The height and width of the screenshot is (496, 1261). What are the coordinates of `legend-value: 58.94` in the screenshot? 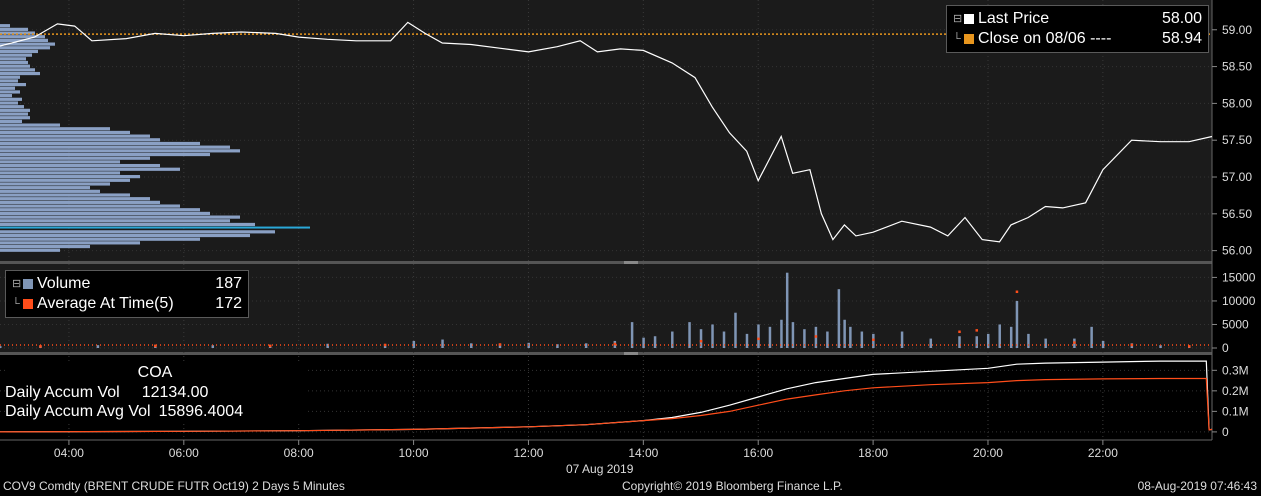 It's located at (1181, 38).